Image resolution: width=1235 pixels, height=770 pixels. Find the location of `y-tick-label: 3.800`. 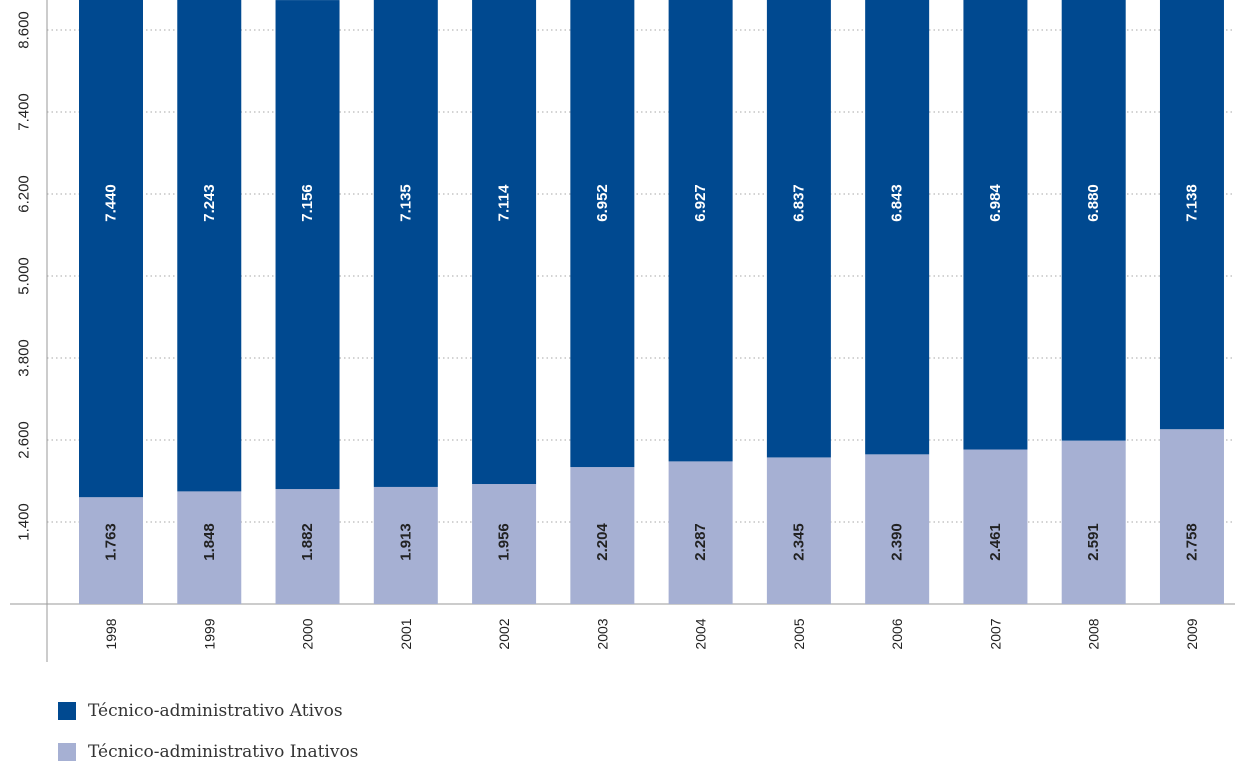

y-tick-label: 3.800 is located at coordinates (24, 358).